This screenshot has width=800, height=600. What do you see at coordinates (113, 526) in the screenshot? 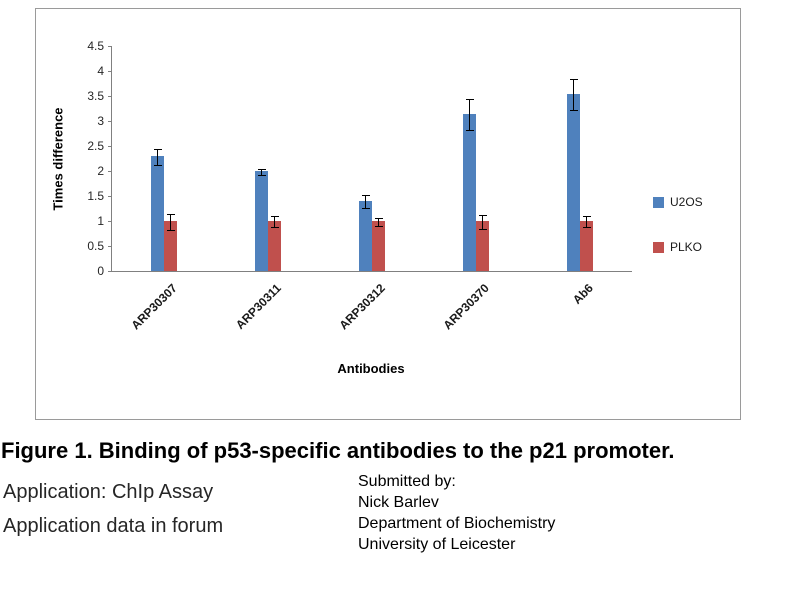
I see `application-data-line: Application data in forum` at bounding box center [113, 526].